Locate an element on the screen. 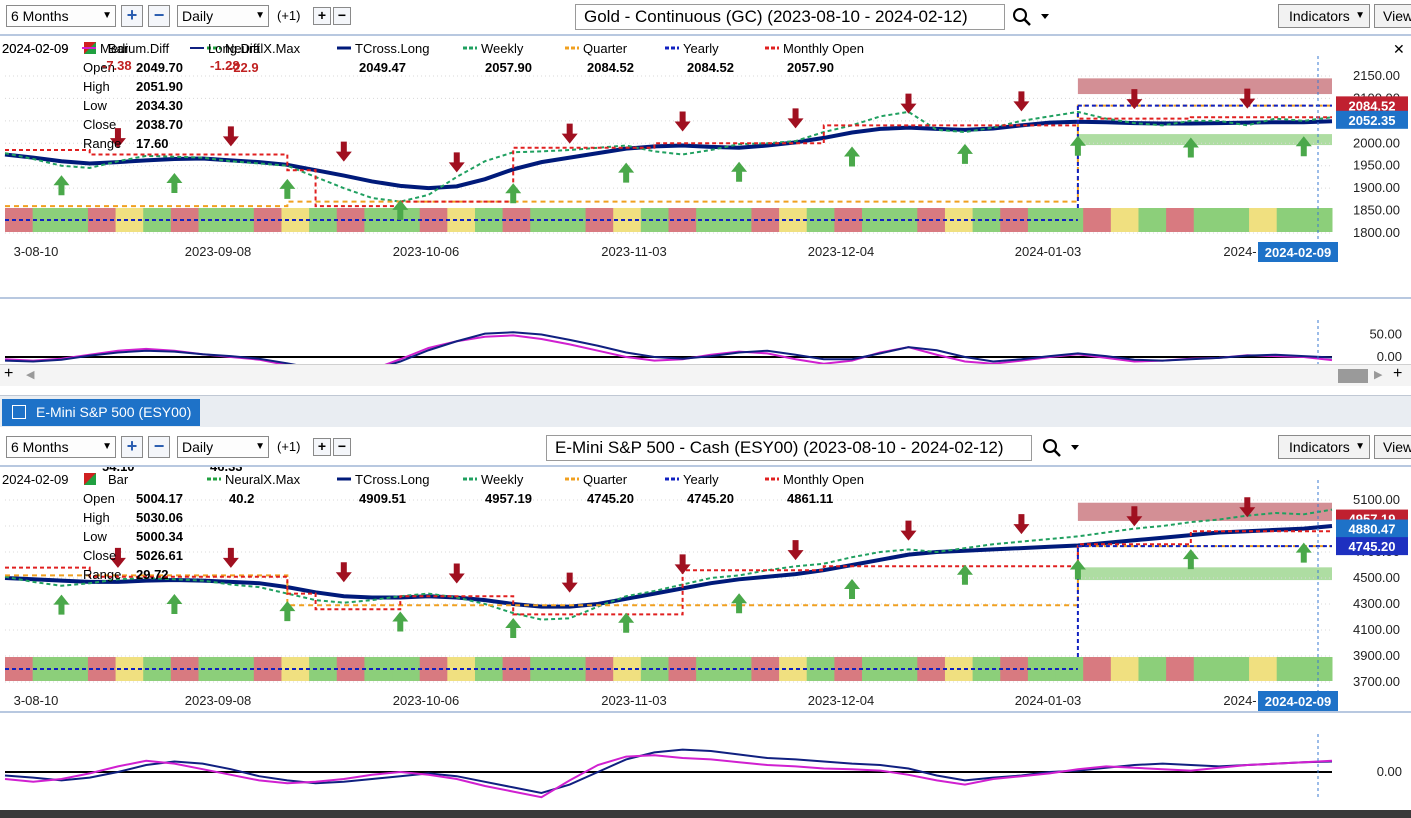 The width and height of the screenshot is (1411, 818). ohlc-label: Close is located at coordinates (99, 555).